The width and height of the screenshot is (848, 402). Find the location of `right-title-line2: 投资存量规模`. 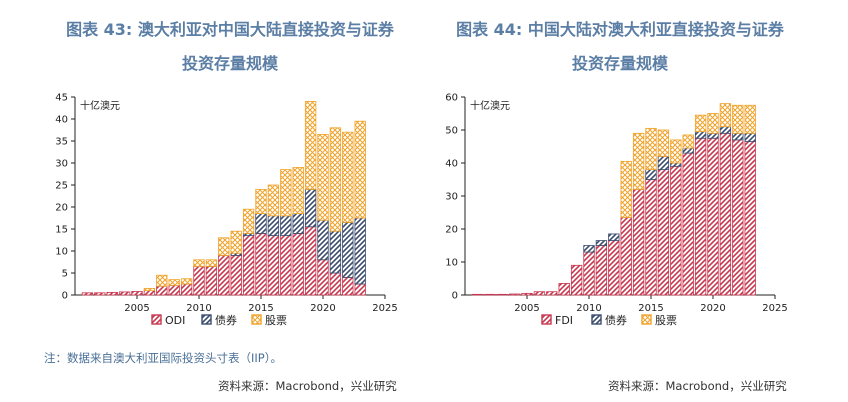

right-title-line2: 投资存量规模 is located at coordinates (619, 63).